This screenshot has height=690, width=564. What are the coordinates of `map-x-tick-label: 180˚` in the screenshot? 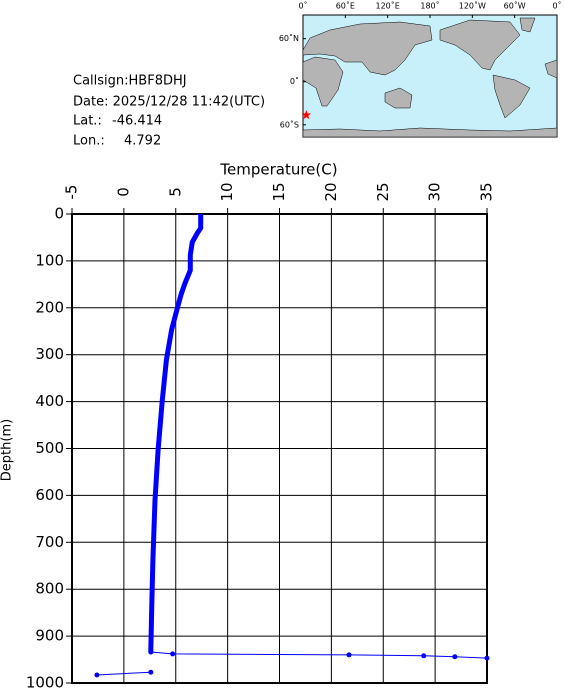 It's located at (429, 6).